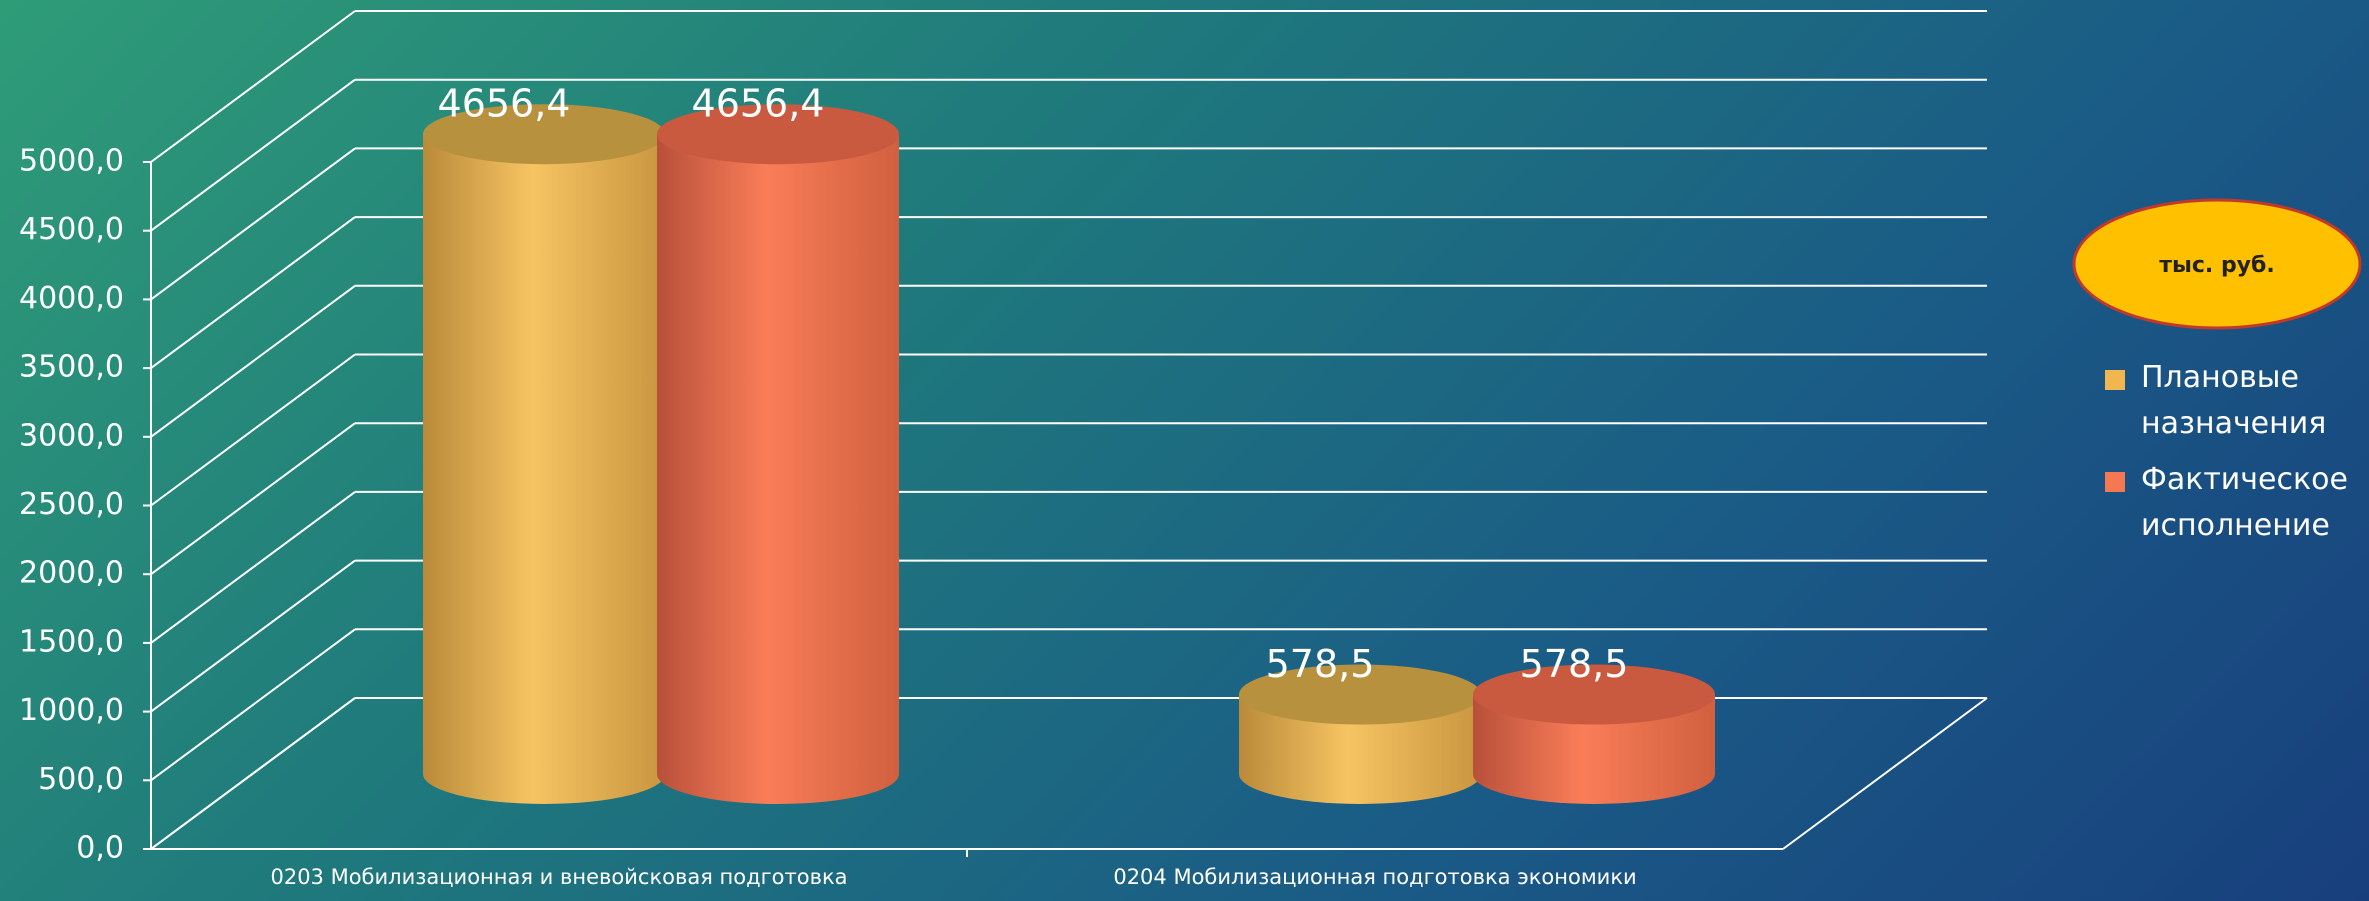 Image resolution: width=2369 pixels, height=901 pixels. I want to click on y-tick-label: 4500,0, so click(71, 229).